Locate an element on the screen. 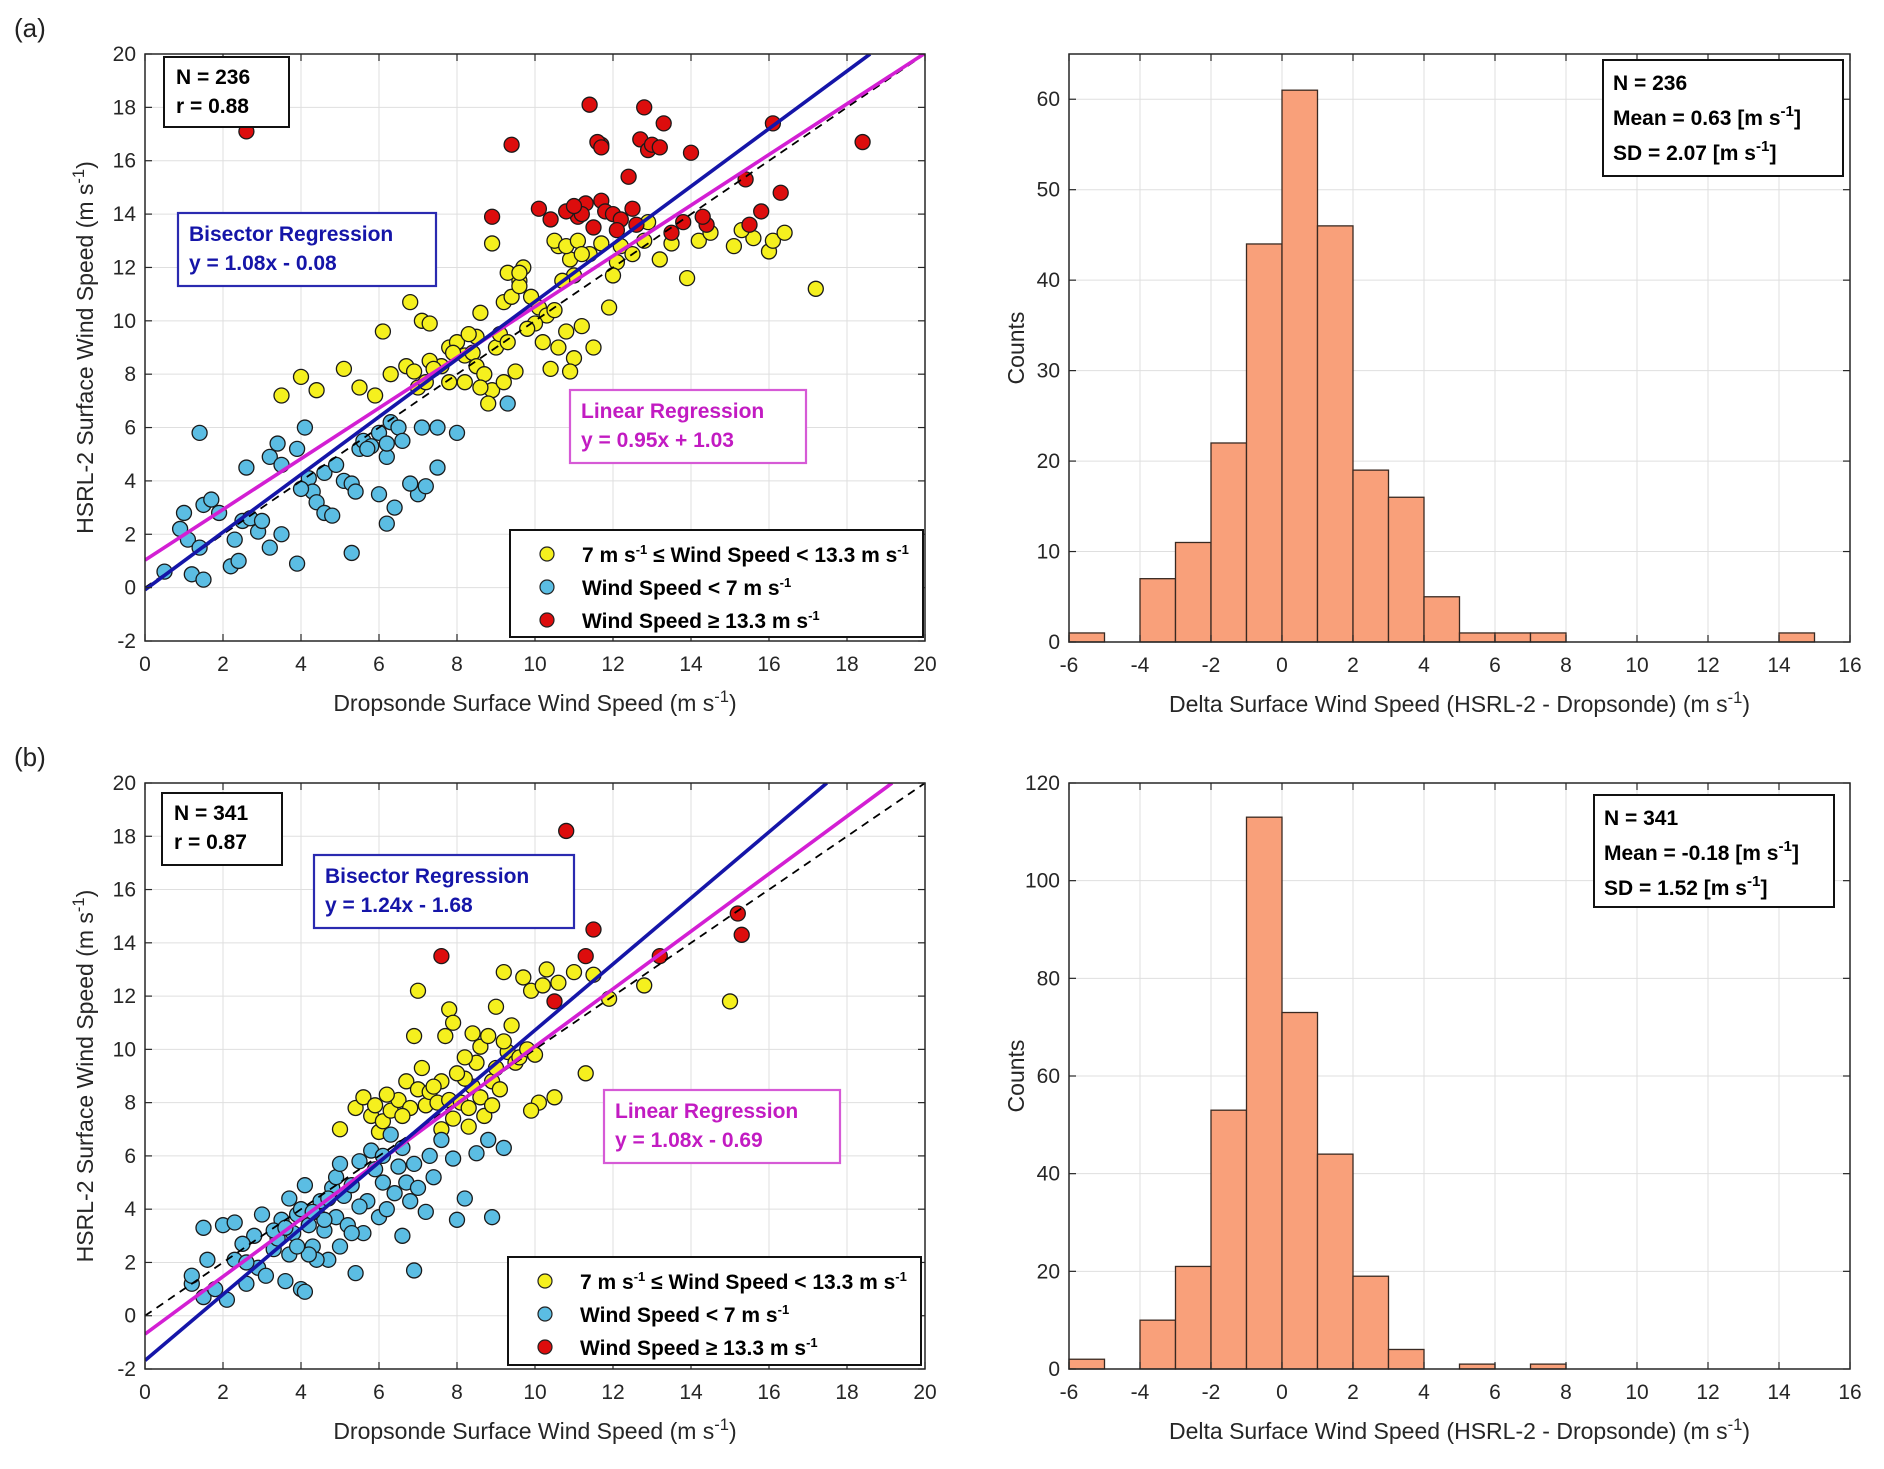 Image resolution: width=1884 pixels, height=1469 pixels. 0-ytick-label: 12 is located at coordinates (124, 267).